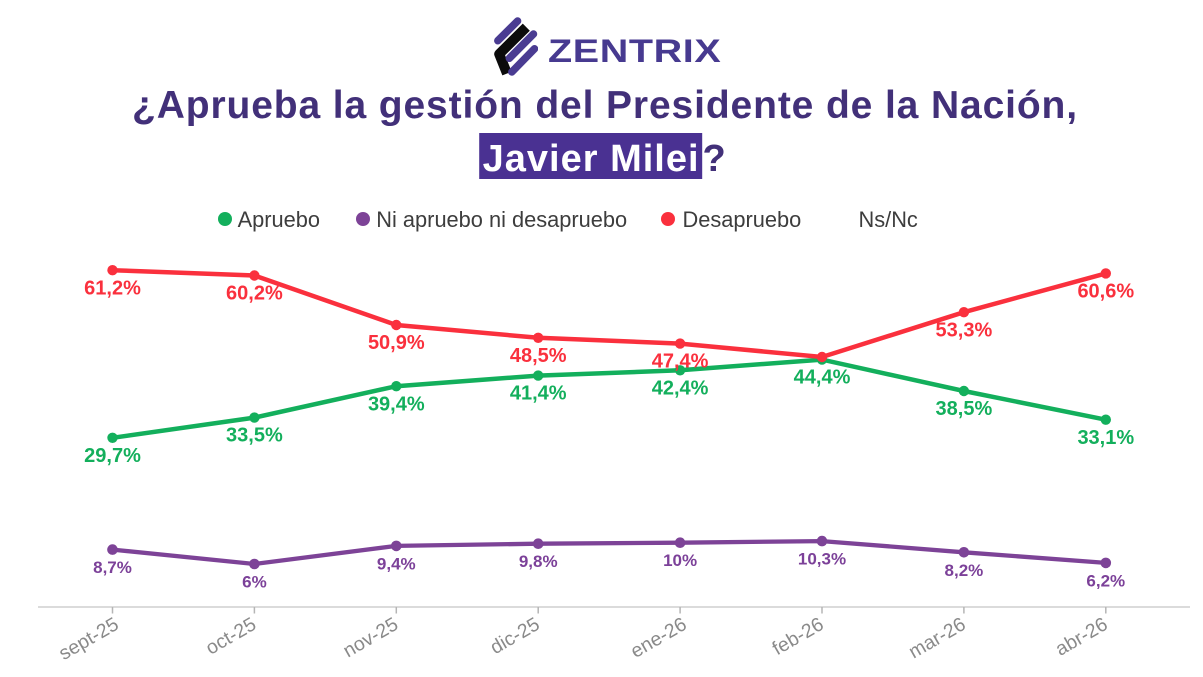  What do you see at coordinates (88, 639) in the screenshot?
I see `svg-text: sept-25` at bounding box center [88, 639].